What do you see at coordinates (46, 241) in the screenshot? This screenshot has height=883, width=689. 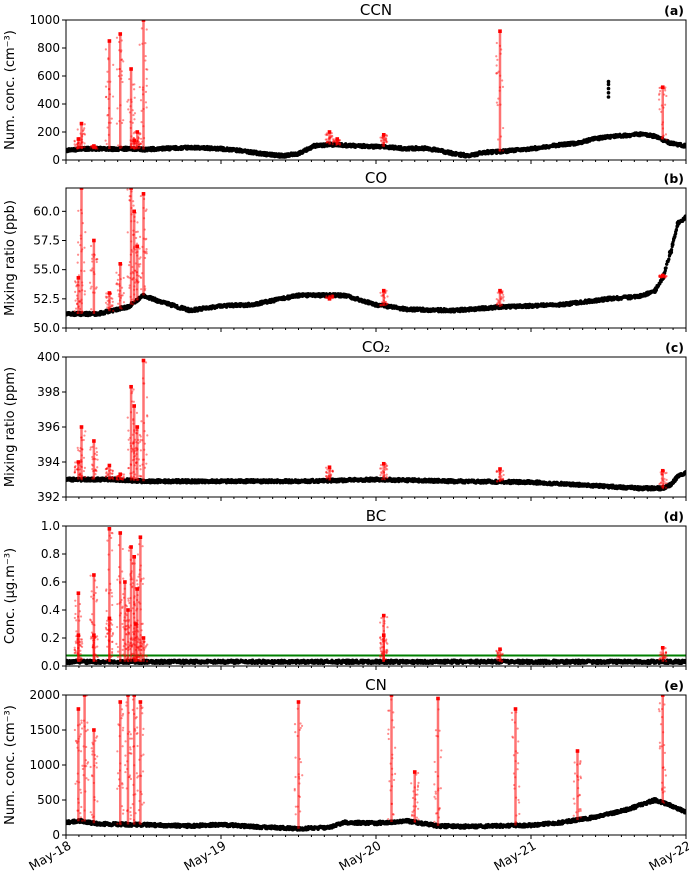 I see `y-tick-label: 57.5` at bounding box center [46, 241].